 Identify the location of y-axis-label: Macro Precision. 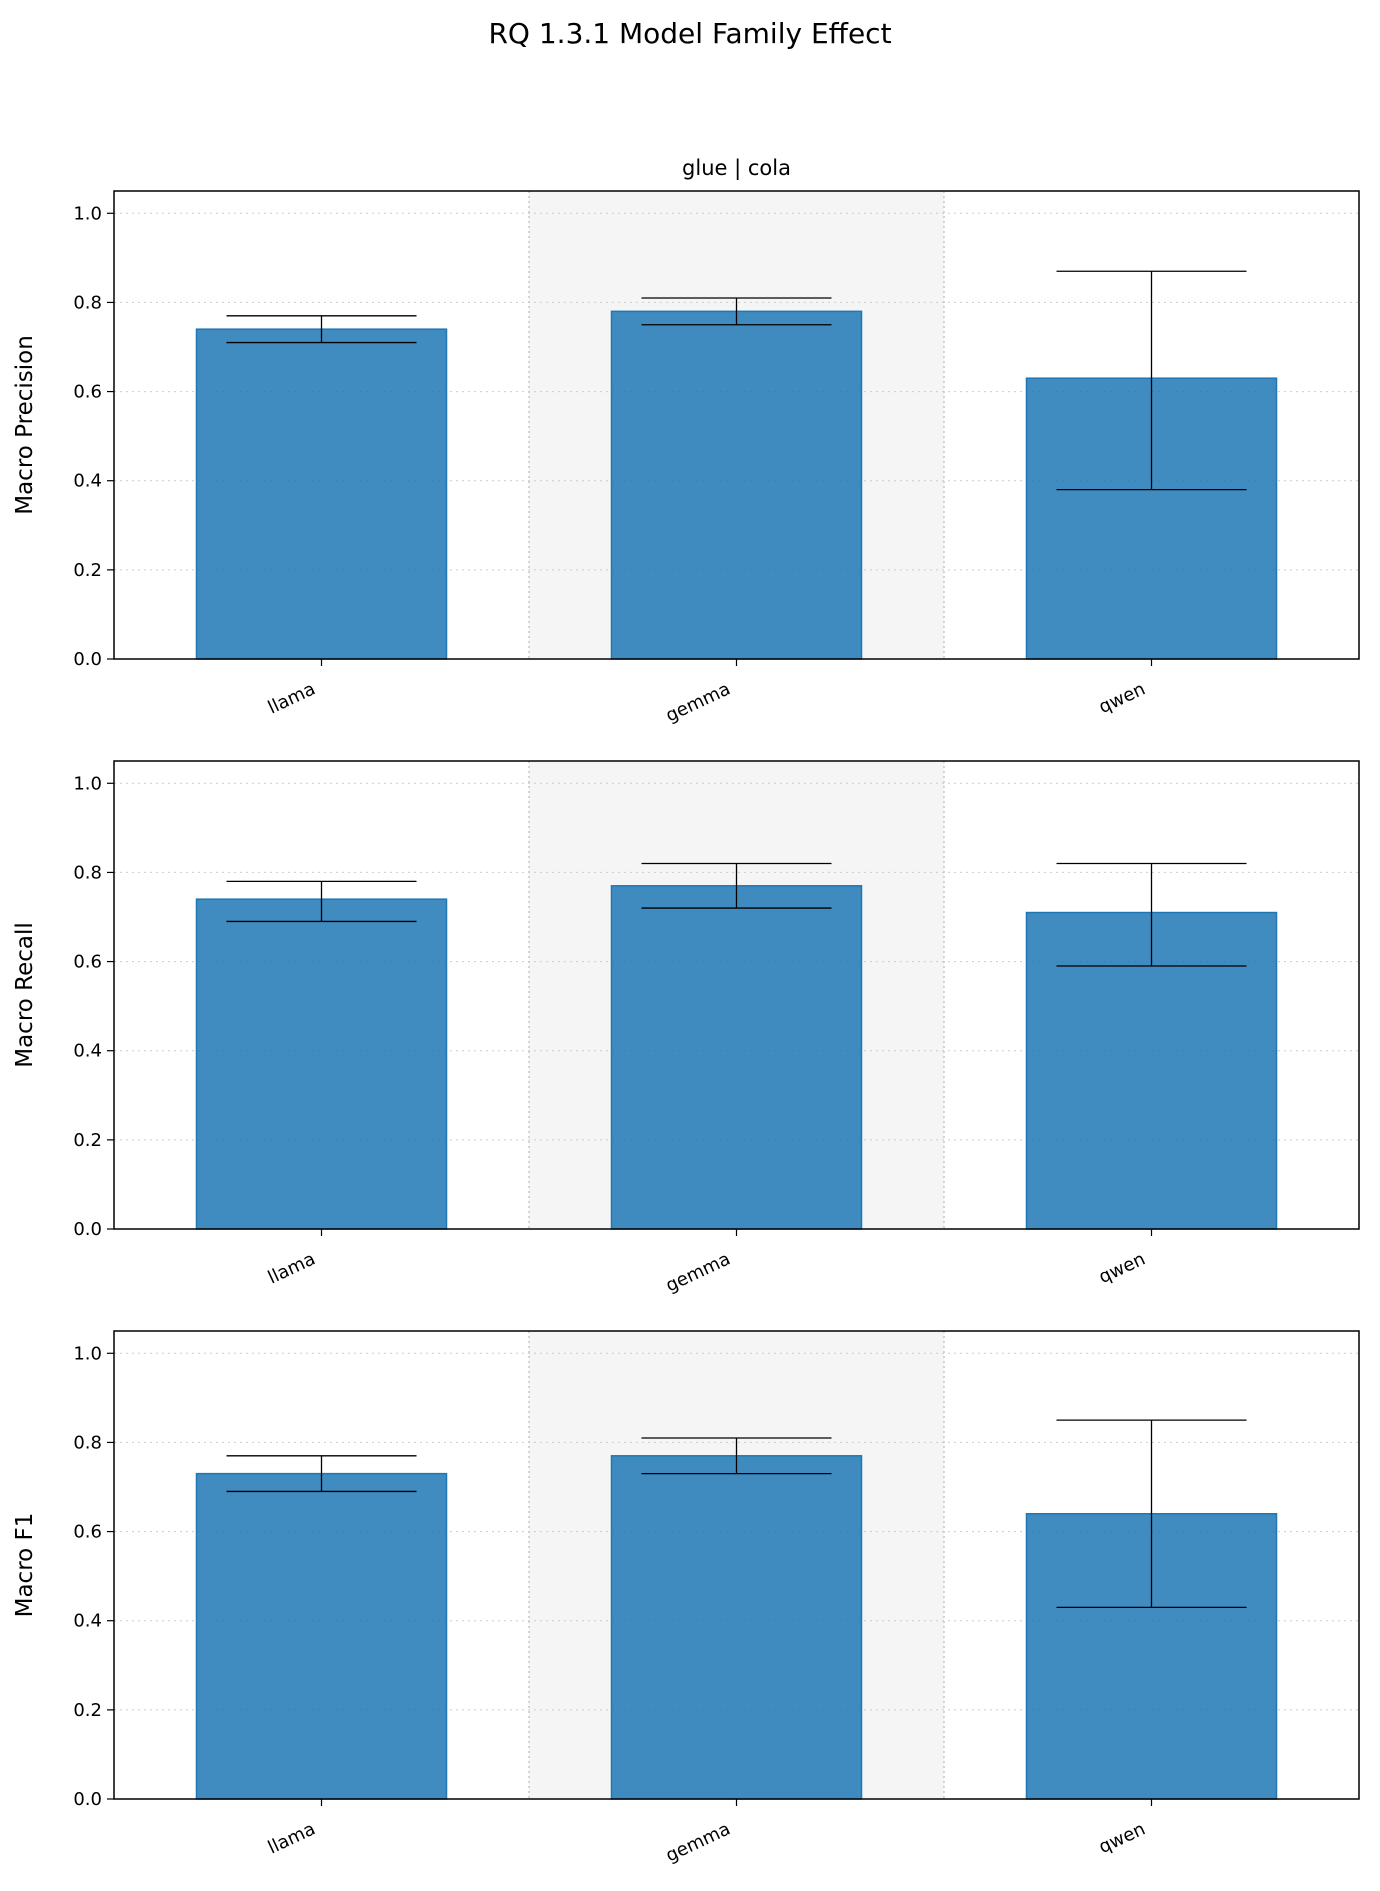
(25, 425).